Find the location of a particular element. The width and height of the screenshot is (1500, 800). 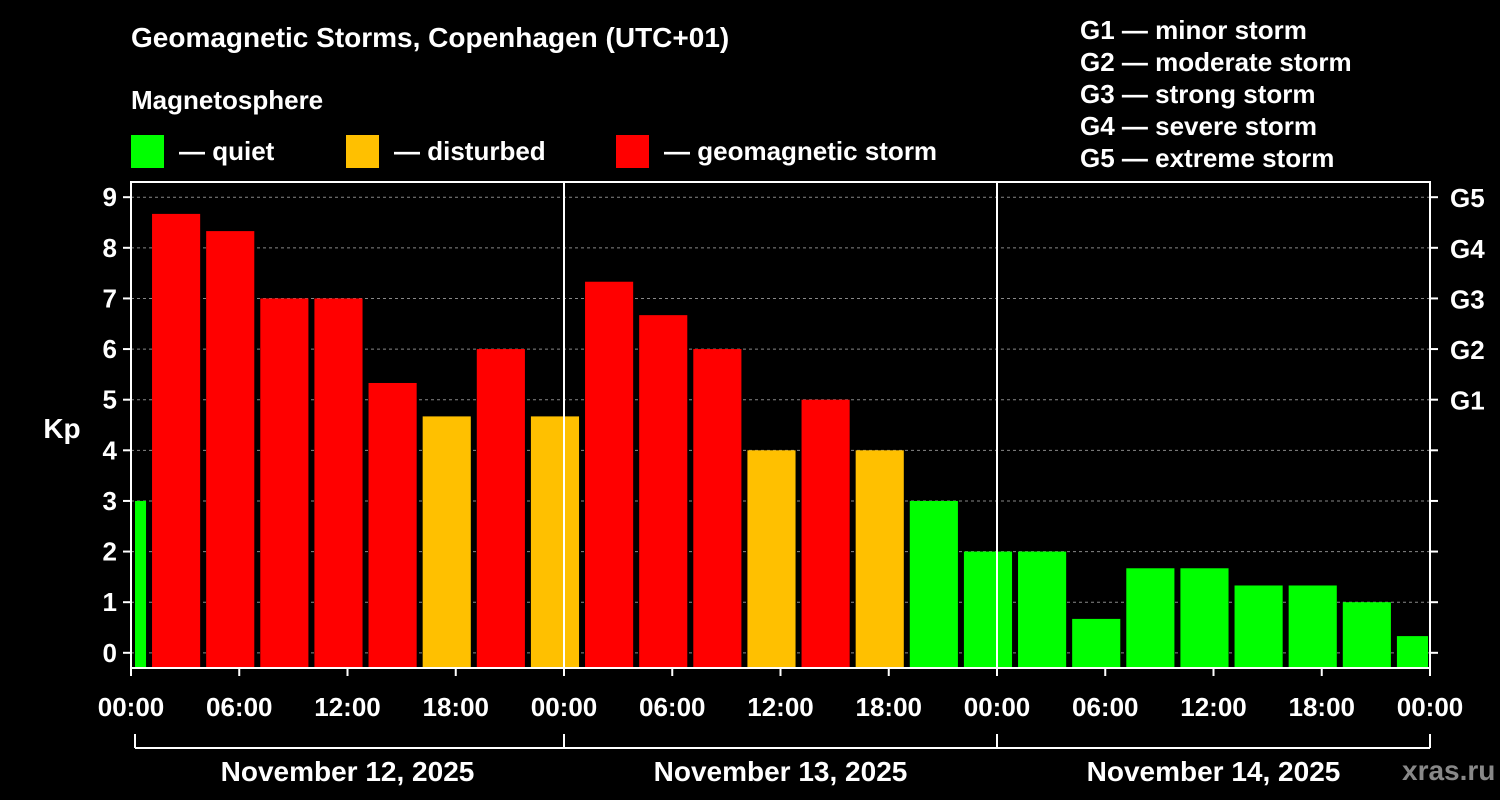

legend-label-storm: — geomagnetic storm is located at coordinates (801, 150).